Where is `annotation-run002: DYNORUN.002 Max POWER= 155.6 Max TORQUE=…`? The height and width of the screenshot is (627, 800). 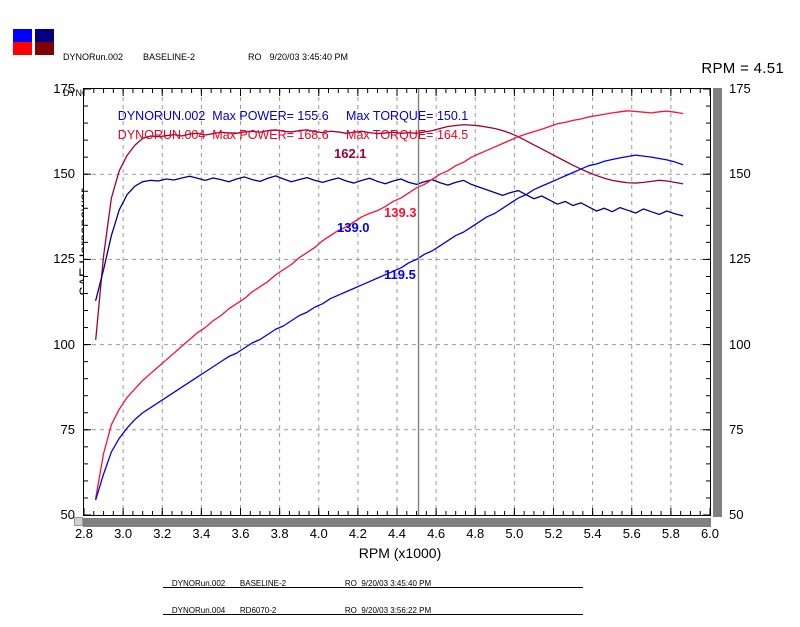
annotation-run002: DYNORUN.002 Max POWER= 155.6 Max TORQUE=… is located at coordinates (279, 116).